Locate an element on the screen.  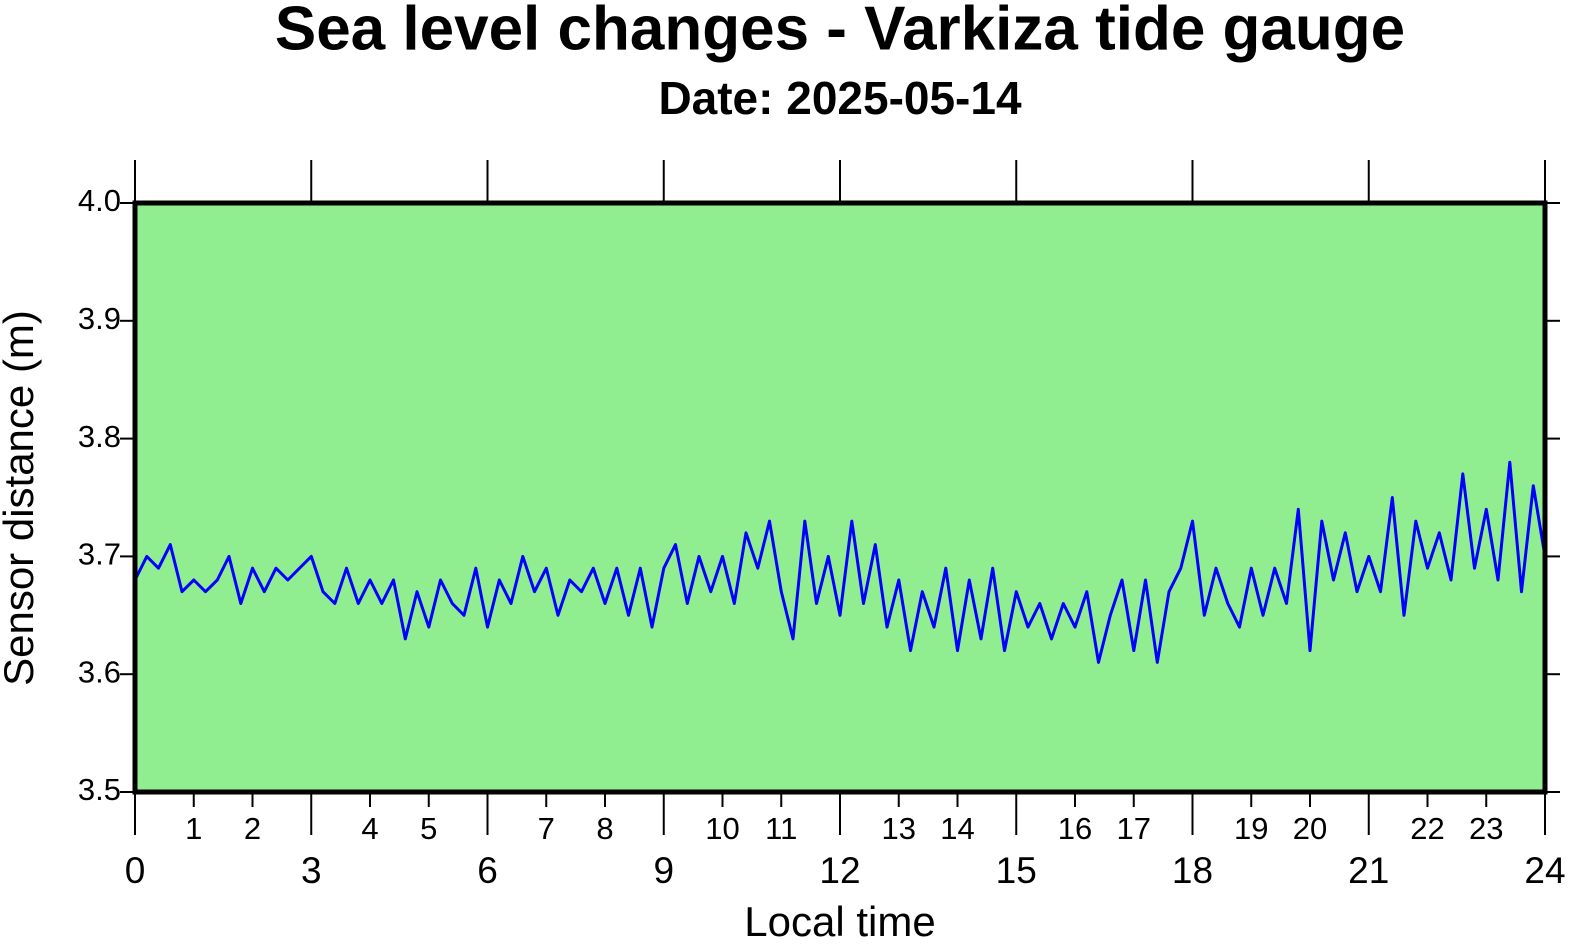
x-minor-tick-label: 22 is located at coordinates (1427, 828).